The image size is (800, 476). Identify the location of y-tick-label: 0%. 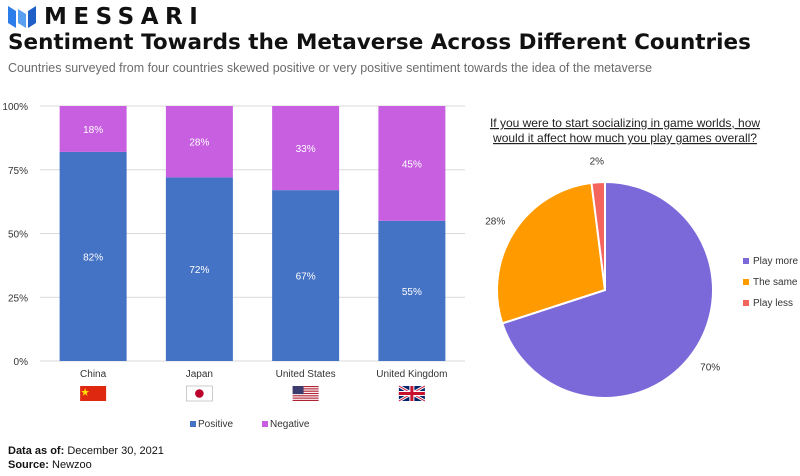
(21, 362).